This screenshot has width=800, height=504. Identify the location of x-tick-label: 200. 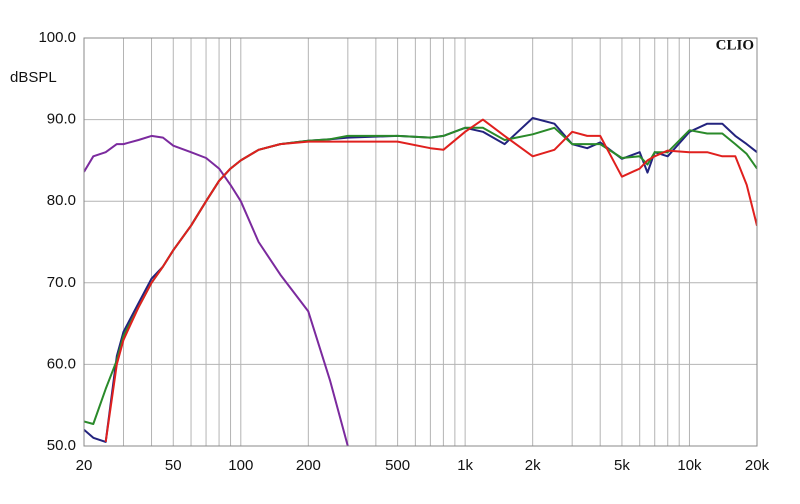
(308, 465).